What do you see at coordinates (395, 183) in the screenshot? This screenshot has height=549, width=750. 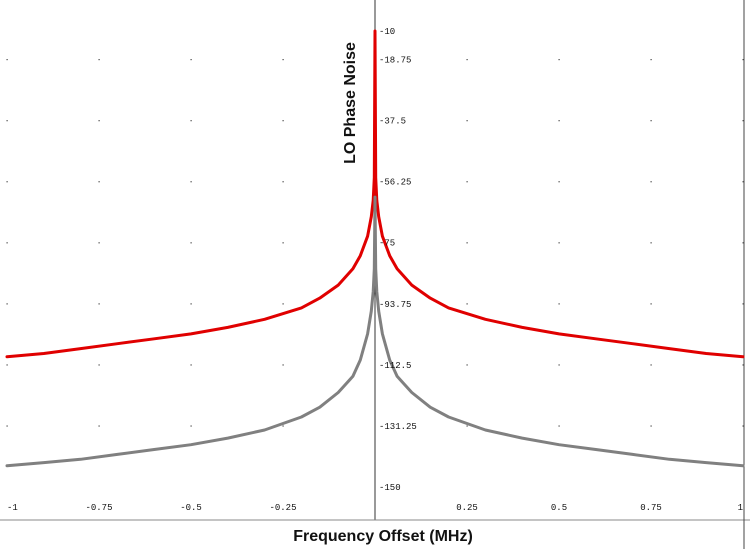 I see `y-tick-label: -56.25` at bounding box center [395, 183].